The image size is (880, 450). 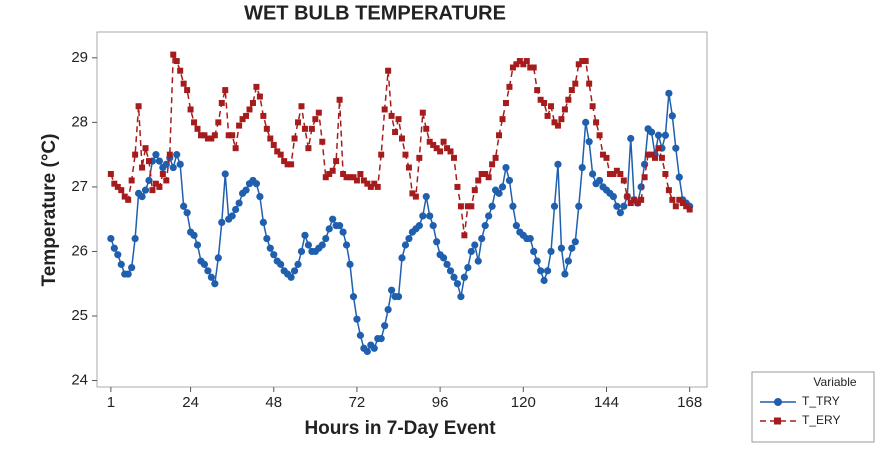 What do you see at coordinates (79, 121) in the screenshot?
I see `y-tick-label: 28` at bounding box center [79, 121].